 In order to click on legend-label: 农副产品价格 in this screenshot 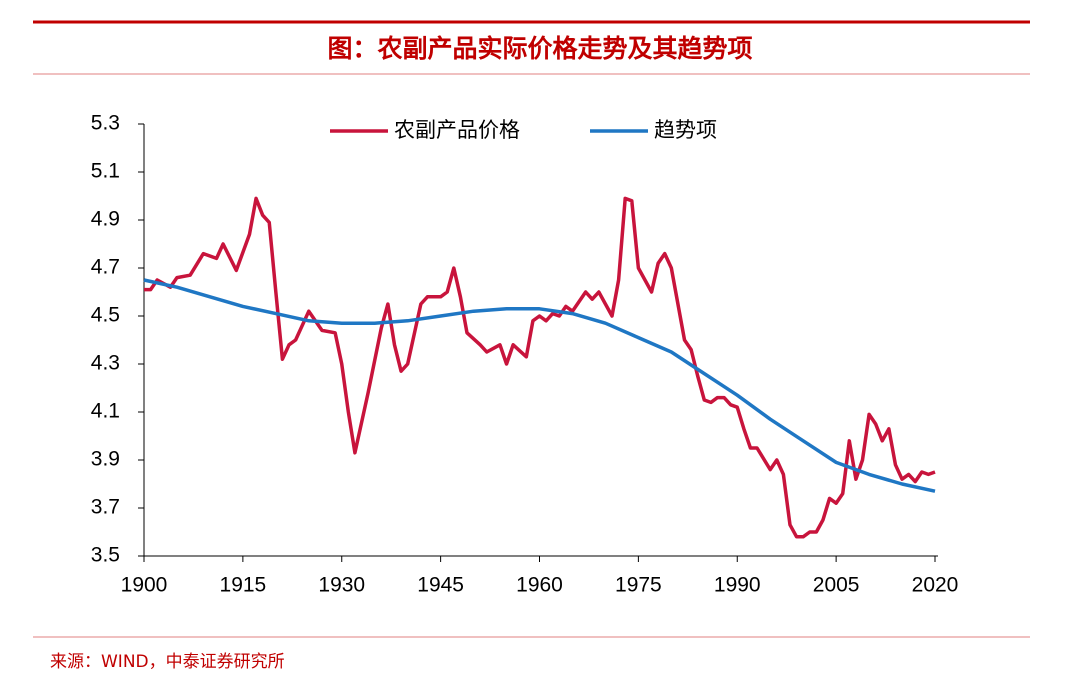, I will do `click(457, 130)`.